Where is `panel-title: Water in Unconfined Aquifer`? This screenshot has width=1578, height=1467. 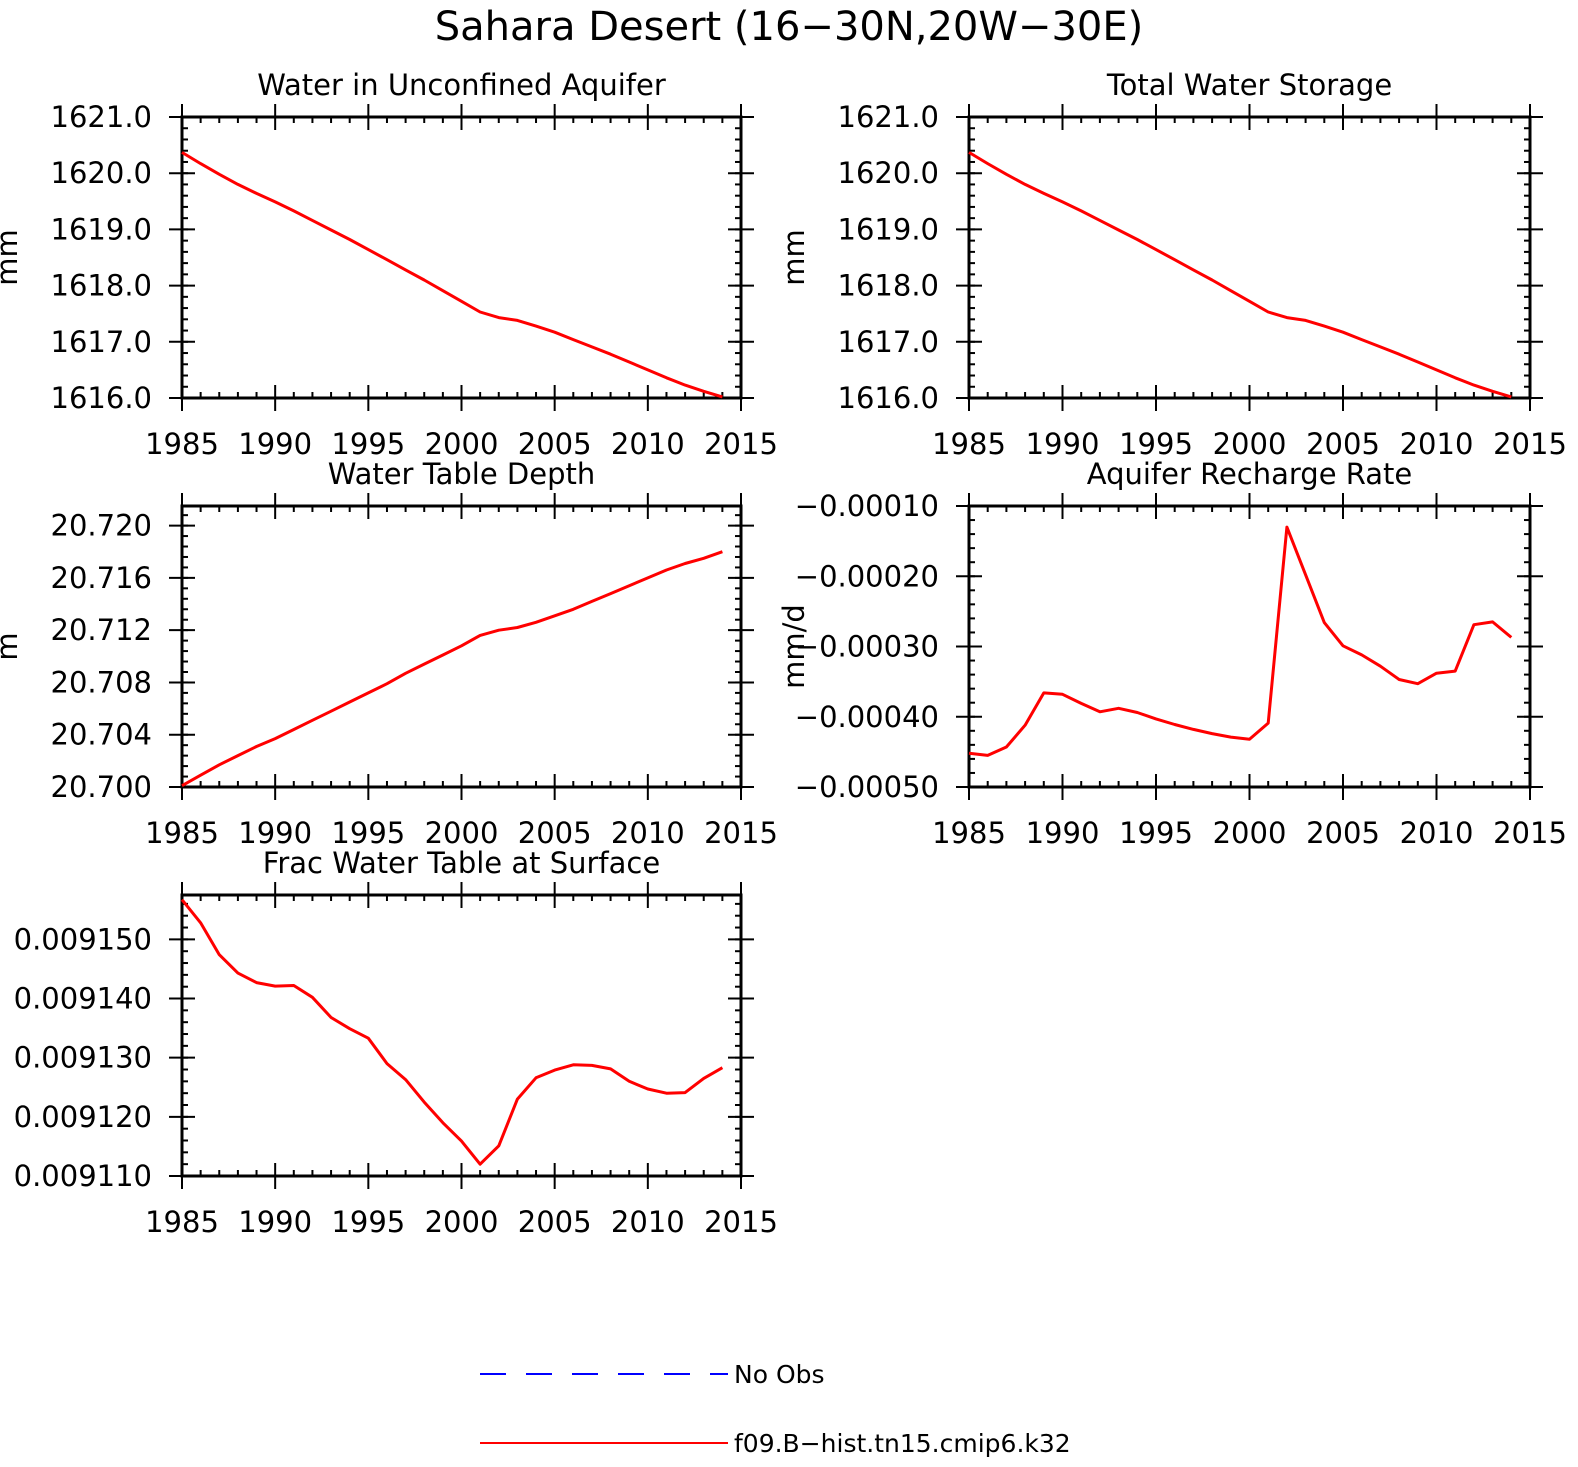
panel-title: Water in Unconfined Aquifer is located at coordinates (461, 85).